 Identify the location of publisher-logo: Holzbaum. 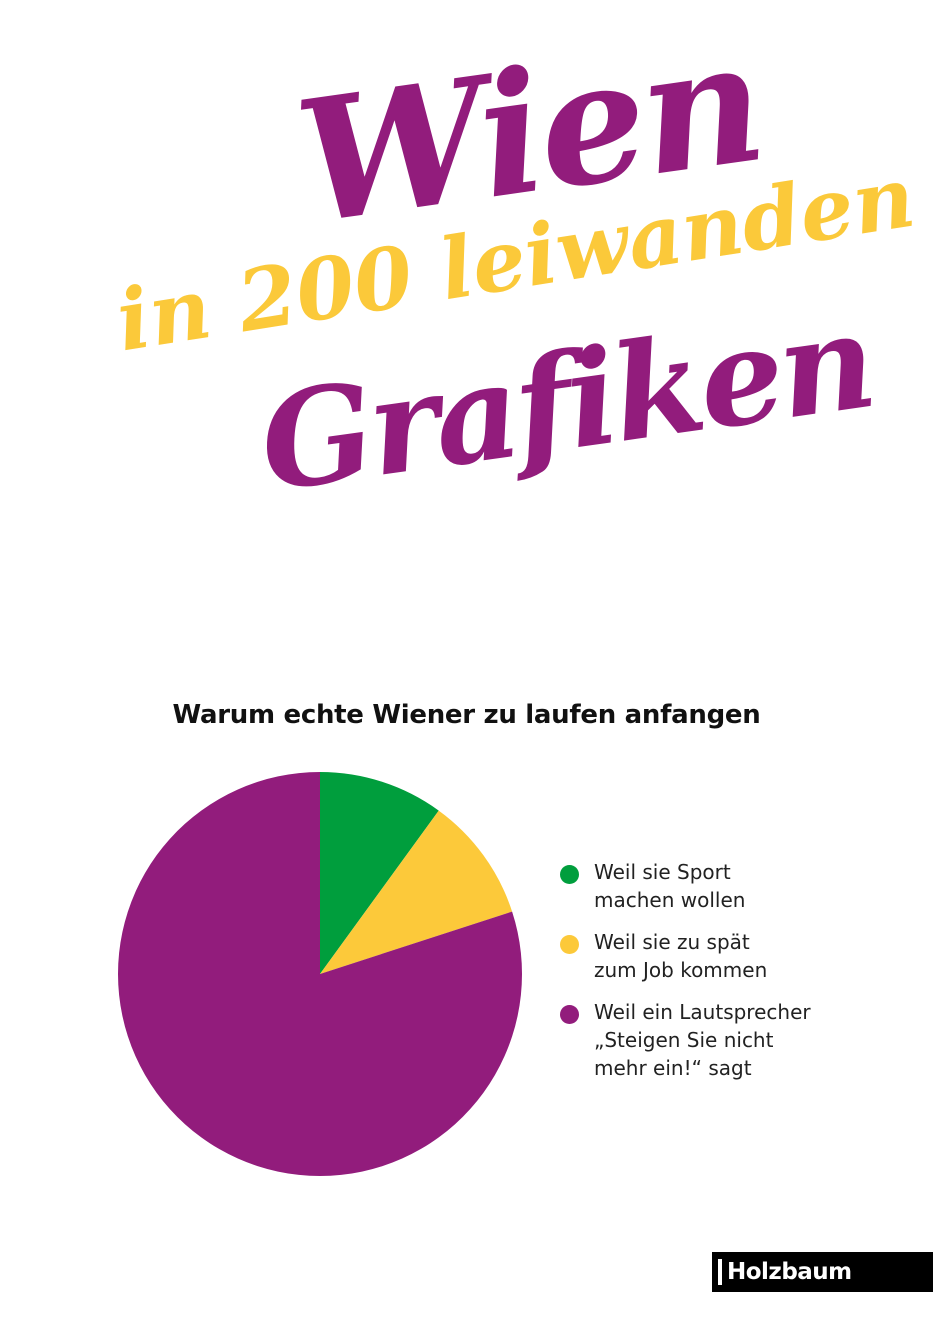
(822, 1272).